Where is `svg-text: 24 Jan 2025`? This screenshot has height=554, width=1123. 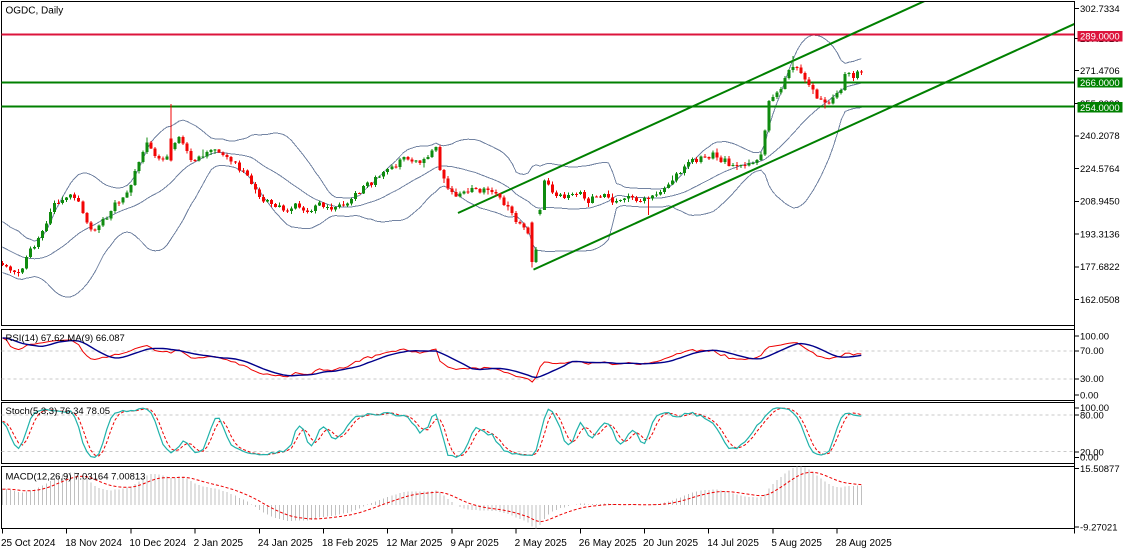
svg-text: 24 Jan 2025 is located at coordinates (285, 543).